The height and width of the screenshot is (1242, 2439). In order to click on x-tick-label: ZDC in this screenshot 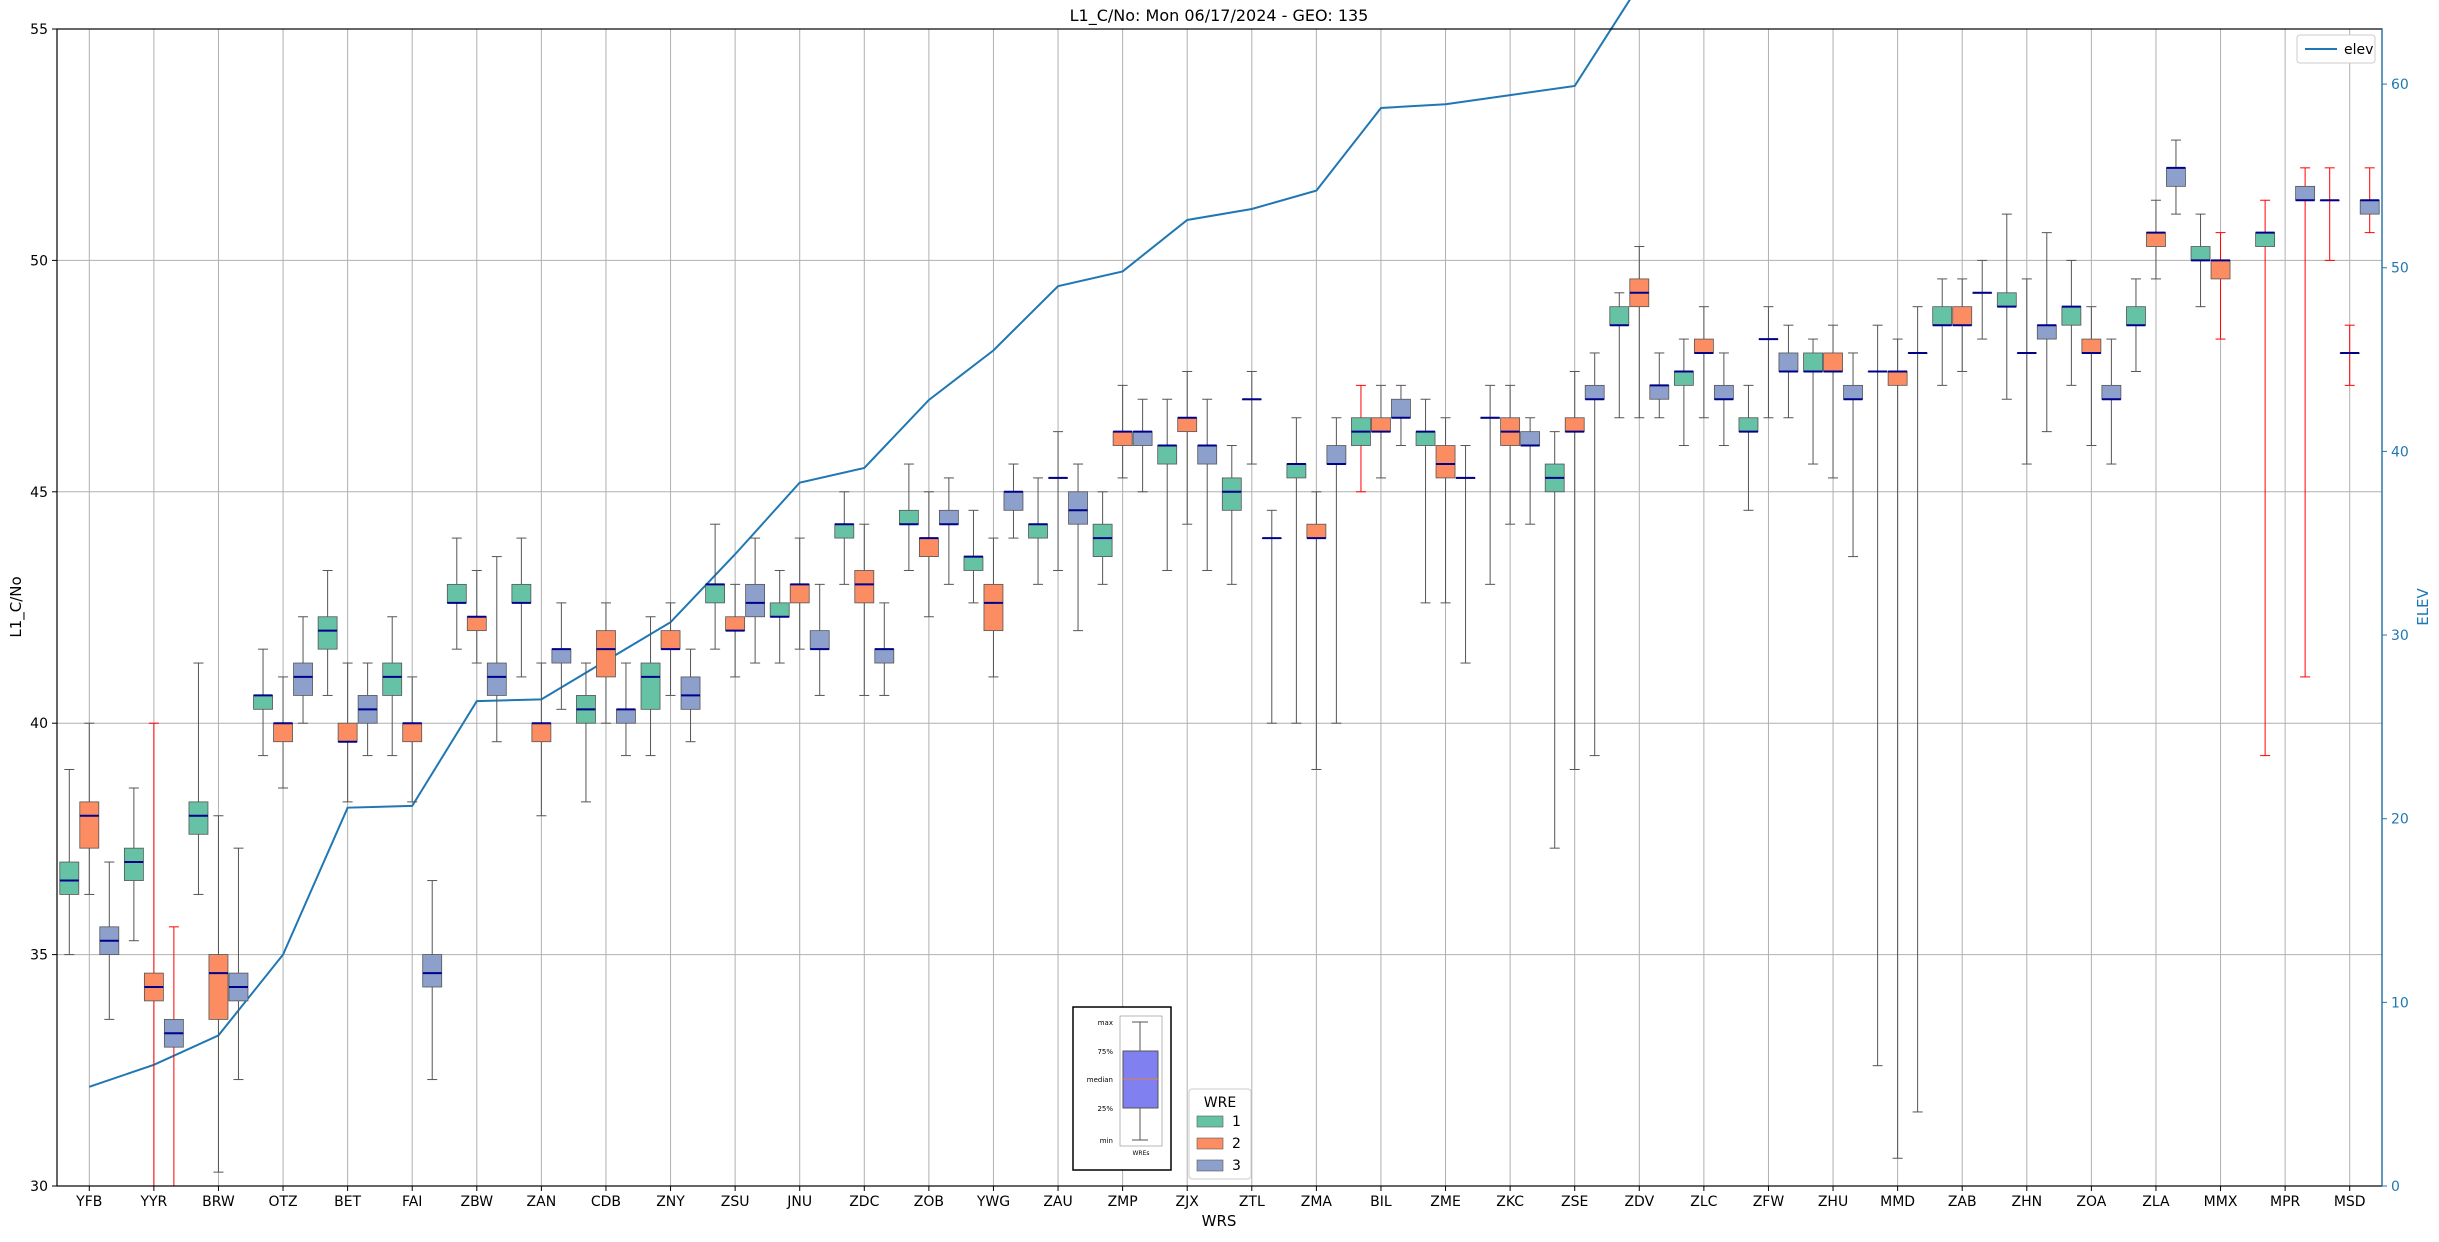, I will do `click(864, 1202)`.